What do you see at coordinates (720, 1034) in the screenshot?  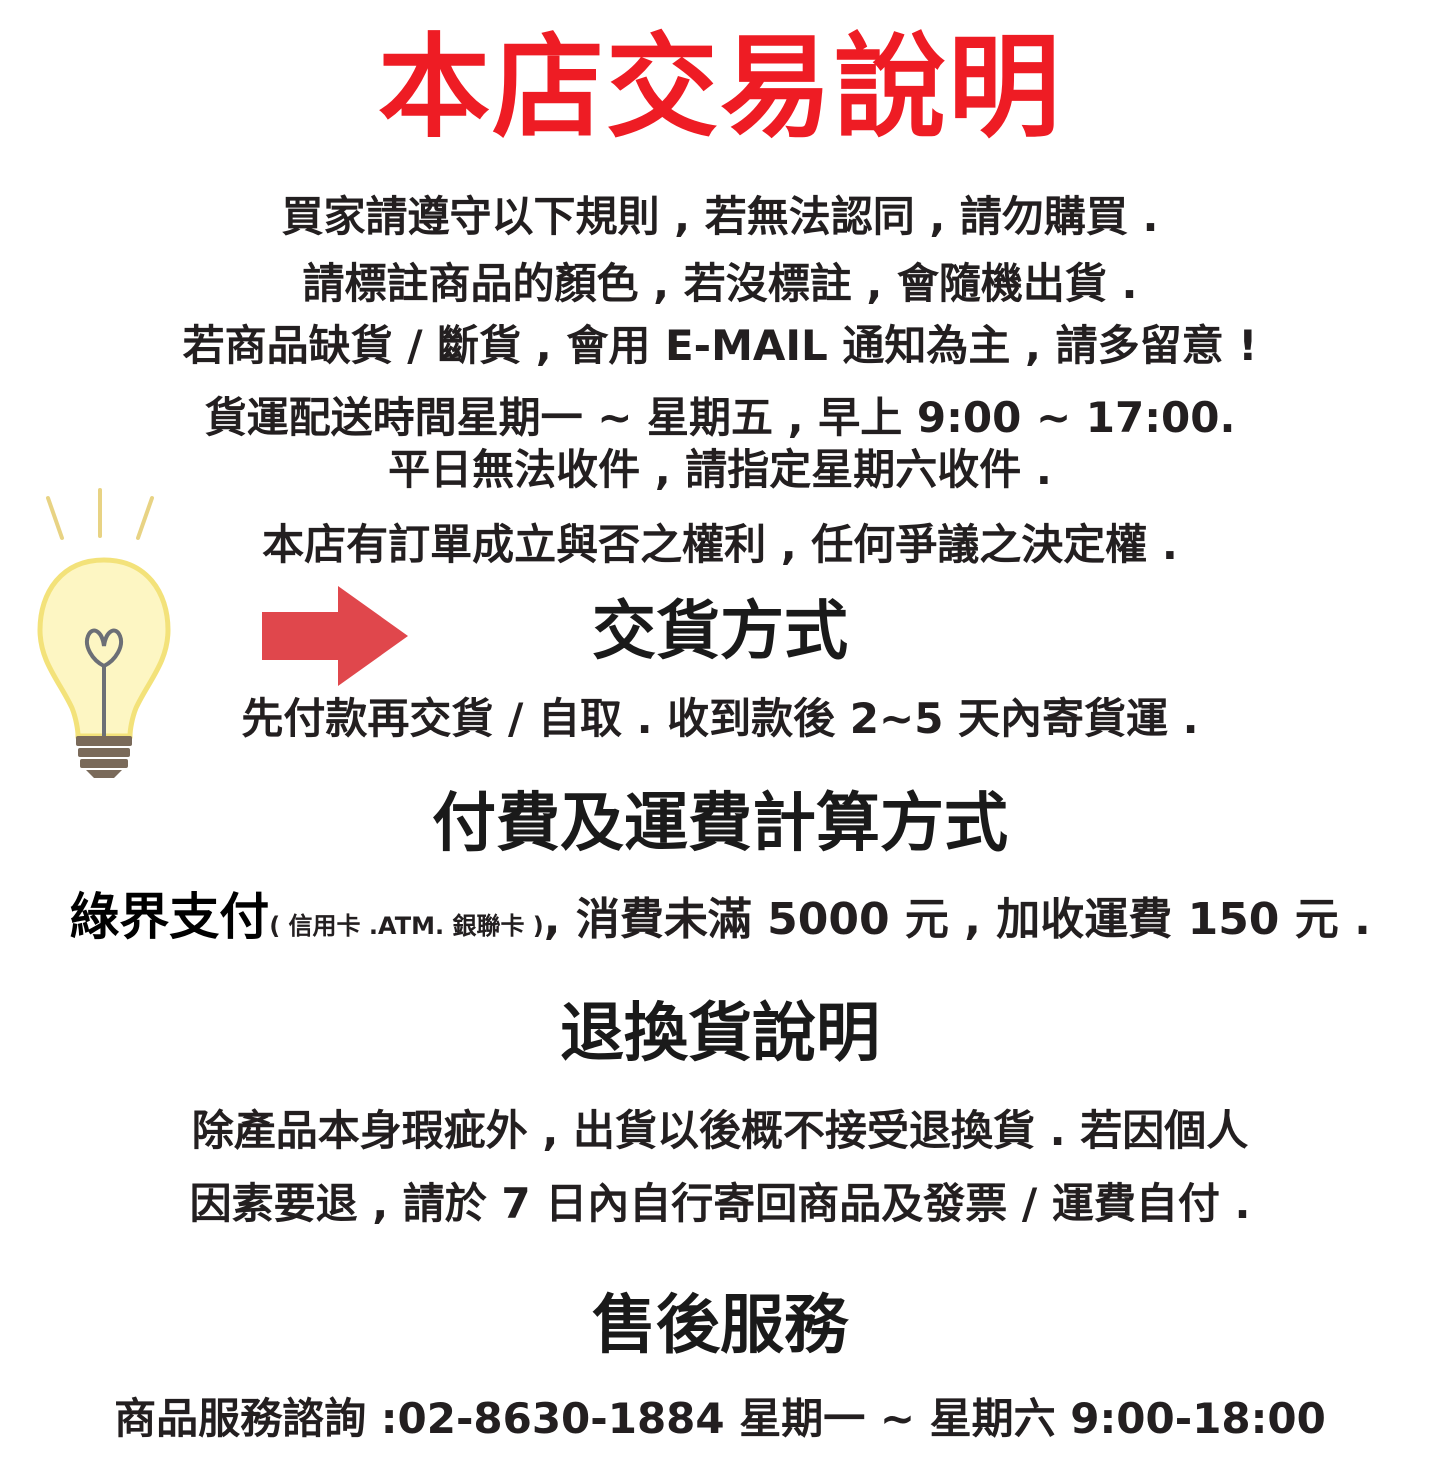 I see `returns-heading: 退換貨說明` at bounding box center [720, 1034].